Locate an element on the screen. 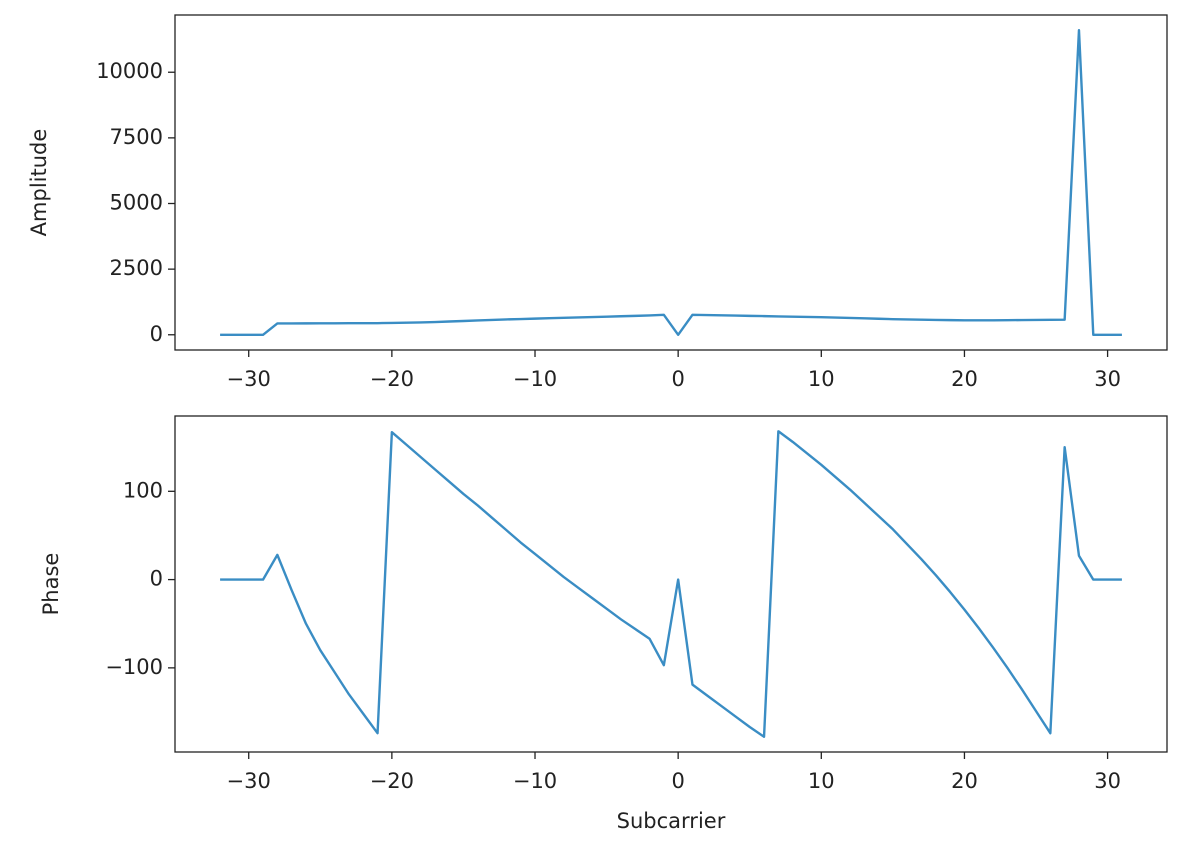  y-tick-label: 5000 is located at coordinates (136, 203).